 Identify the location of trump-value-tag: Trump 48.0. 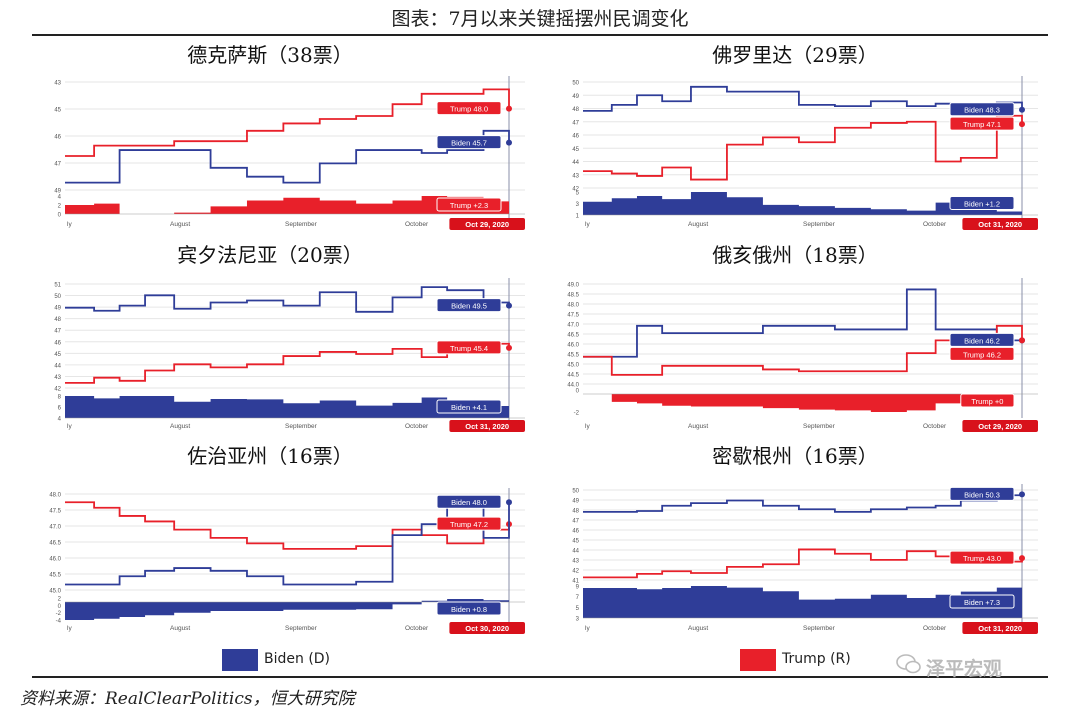
(469, 109).